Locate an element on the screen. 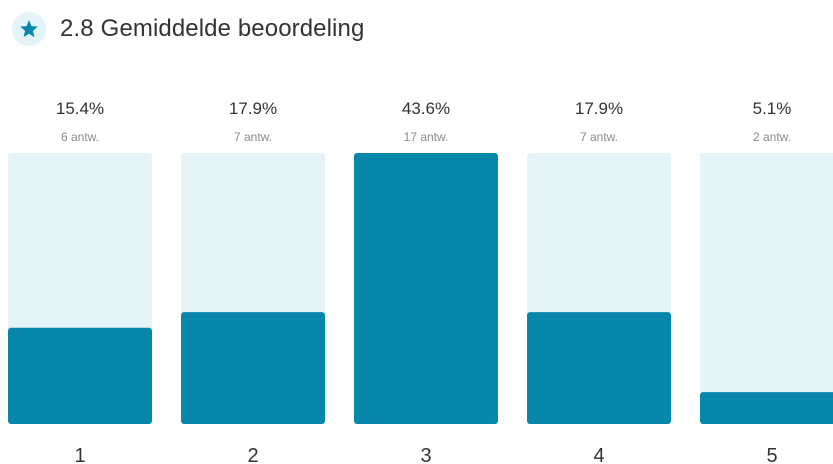  count-label-5: 2 antw. is located at coordinates (772, 137).